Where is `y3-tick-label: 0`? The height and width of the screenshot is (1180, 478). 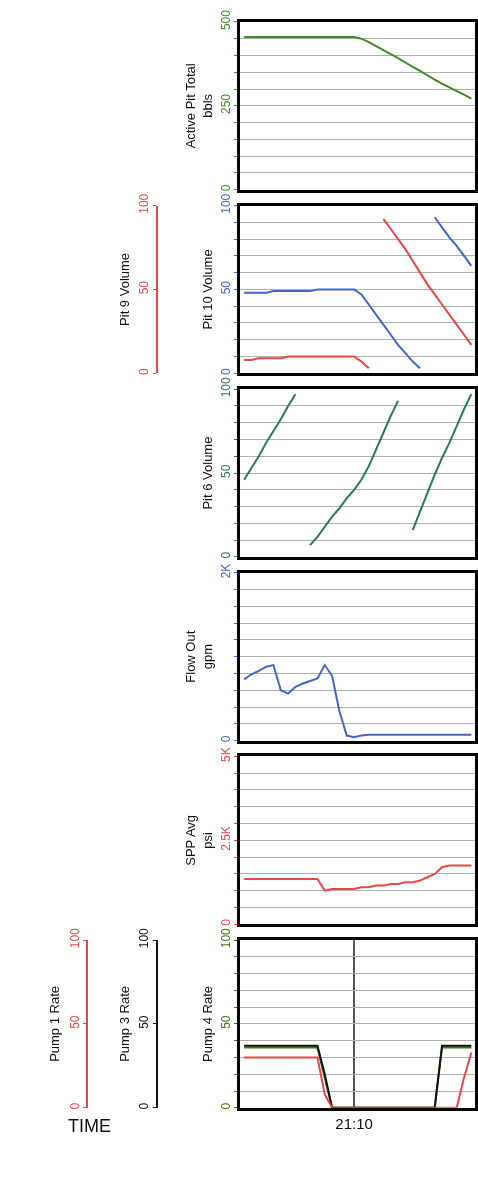
y3-tick-label: 0 is located at coordinates (144, 1106).